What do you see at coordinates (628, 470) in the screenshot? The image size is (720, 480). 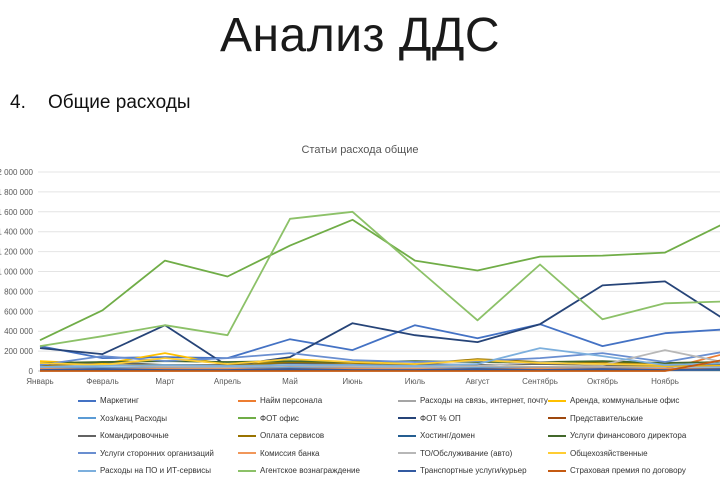 I see `legend-label: Страховая премия по договору` at bounding box center [628, 470].